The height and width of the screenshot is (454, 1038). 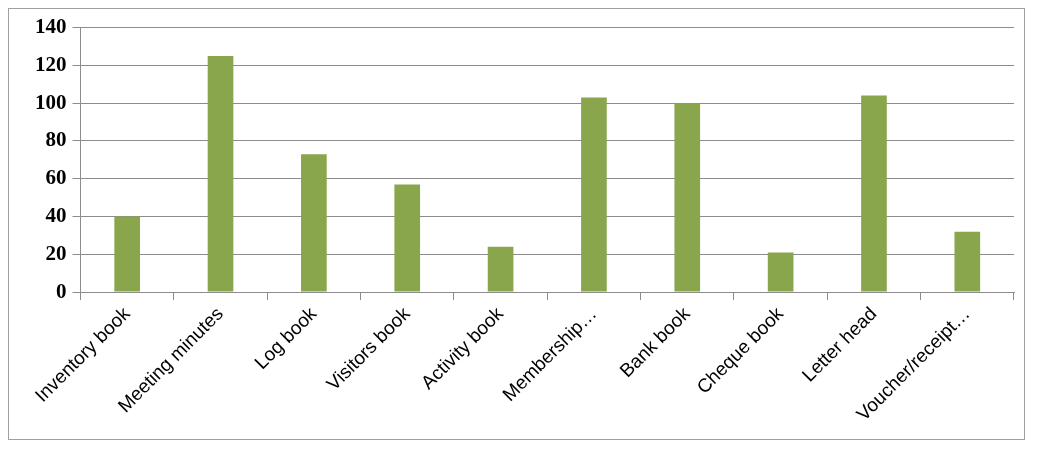 I want to click on y-tick-label: 100, so click(x=51, y=101).